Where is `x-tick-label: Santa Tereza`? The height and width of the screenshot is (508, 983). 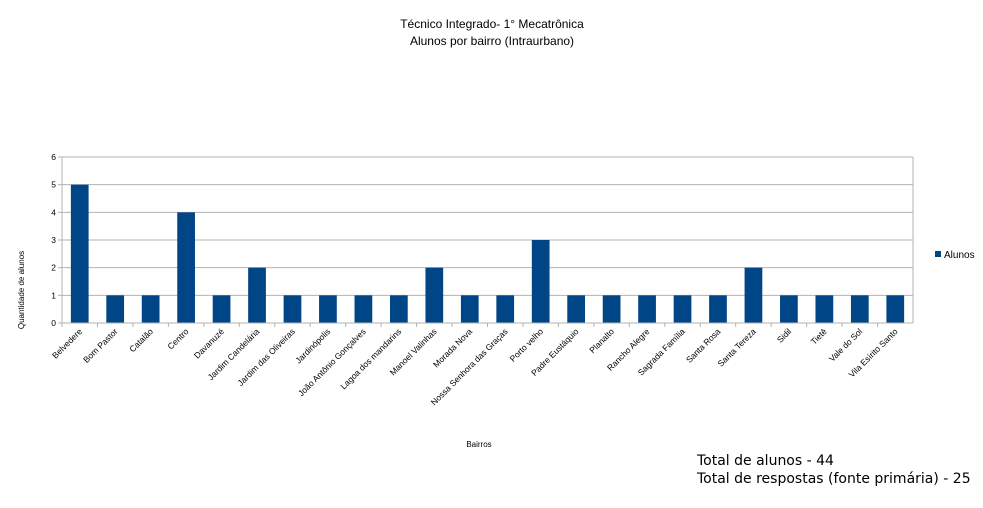 x-tick-label: Santa Tereza is located at coordinates (736, 347).